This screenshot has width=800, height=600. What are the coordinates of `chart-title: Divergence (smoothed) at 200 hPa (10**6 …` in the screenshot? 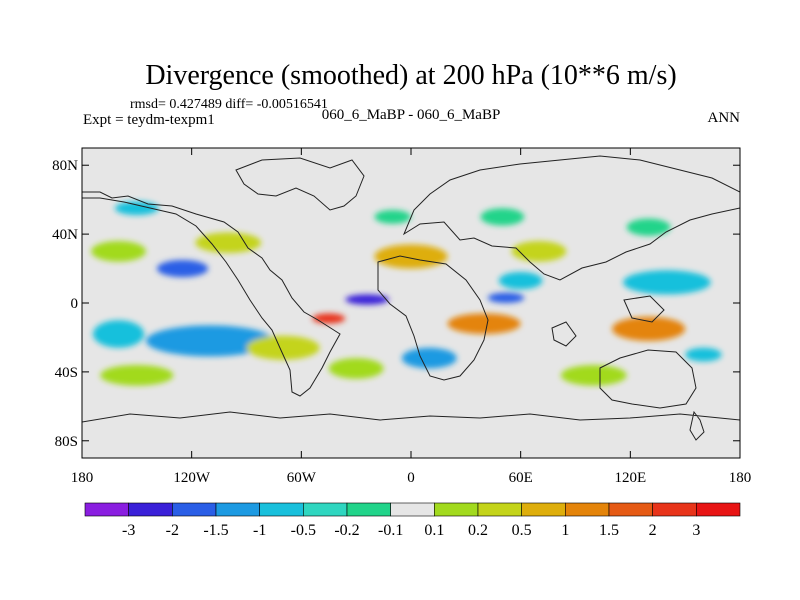 It's located at (410, 75).